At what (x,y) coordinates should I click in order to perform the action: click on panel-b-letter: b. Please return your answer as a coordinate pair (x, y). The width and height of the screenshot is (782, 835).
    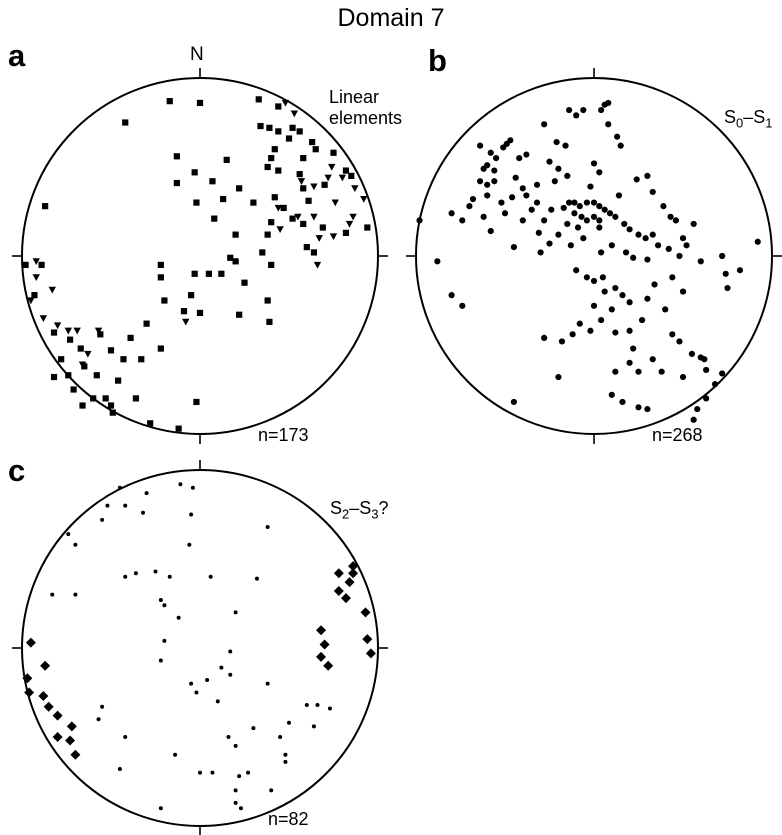
    Looking at the image, I should click on (437, 60).